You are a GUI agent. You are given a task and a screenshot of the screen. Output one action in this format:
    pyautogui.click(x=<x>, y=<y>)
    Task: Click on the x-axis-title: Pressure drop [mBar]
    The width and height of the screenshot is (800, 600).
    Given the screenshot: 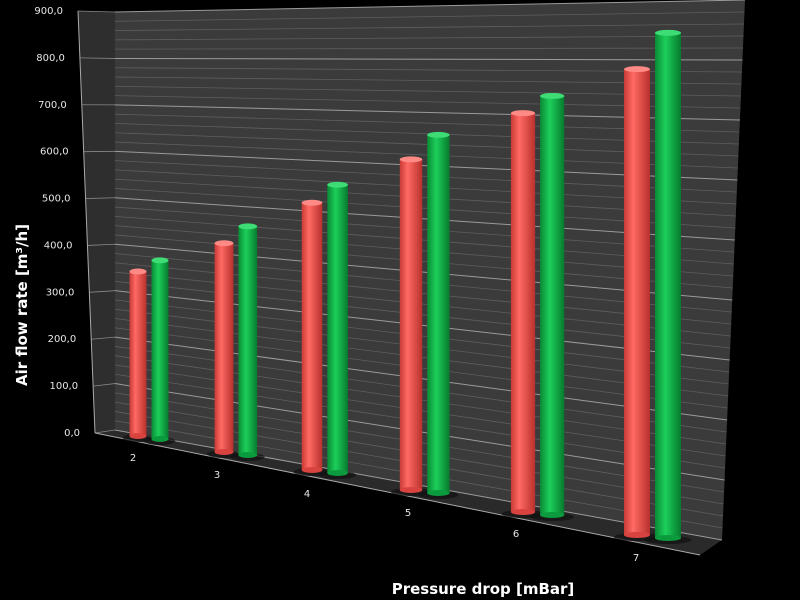 What is the action you would take?
    pyautogui.click(x=483, y=589)
    